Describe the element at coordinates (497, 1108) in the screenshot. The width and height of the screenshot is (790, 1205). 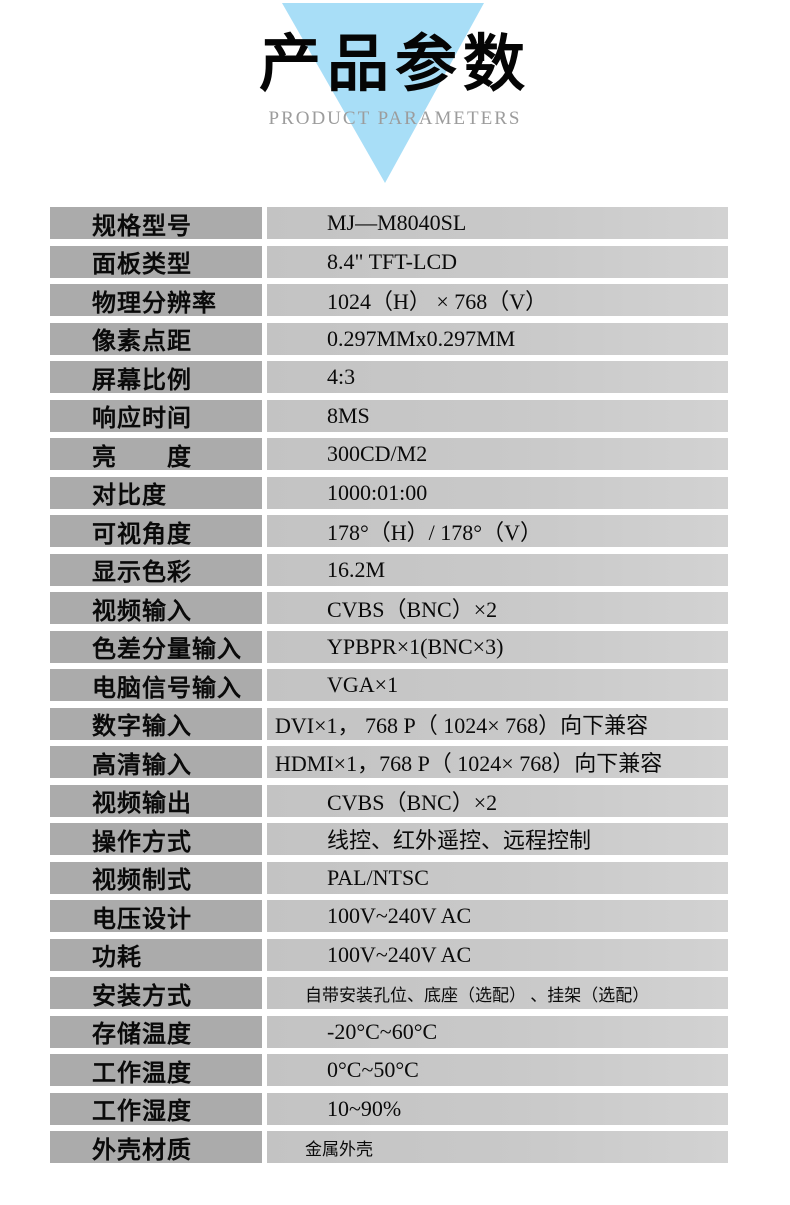
I see `spec-value: 10~90%` at that location.